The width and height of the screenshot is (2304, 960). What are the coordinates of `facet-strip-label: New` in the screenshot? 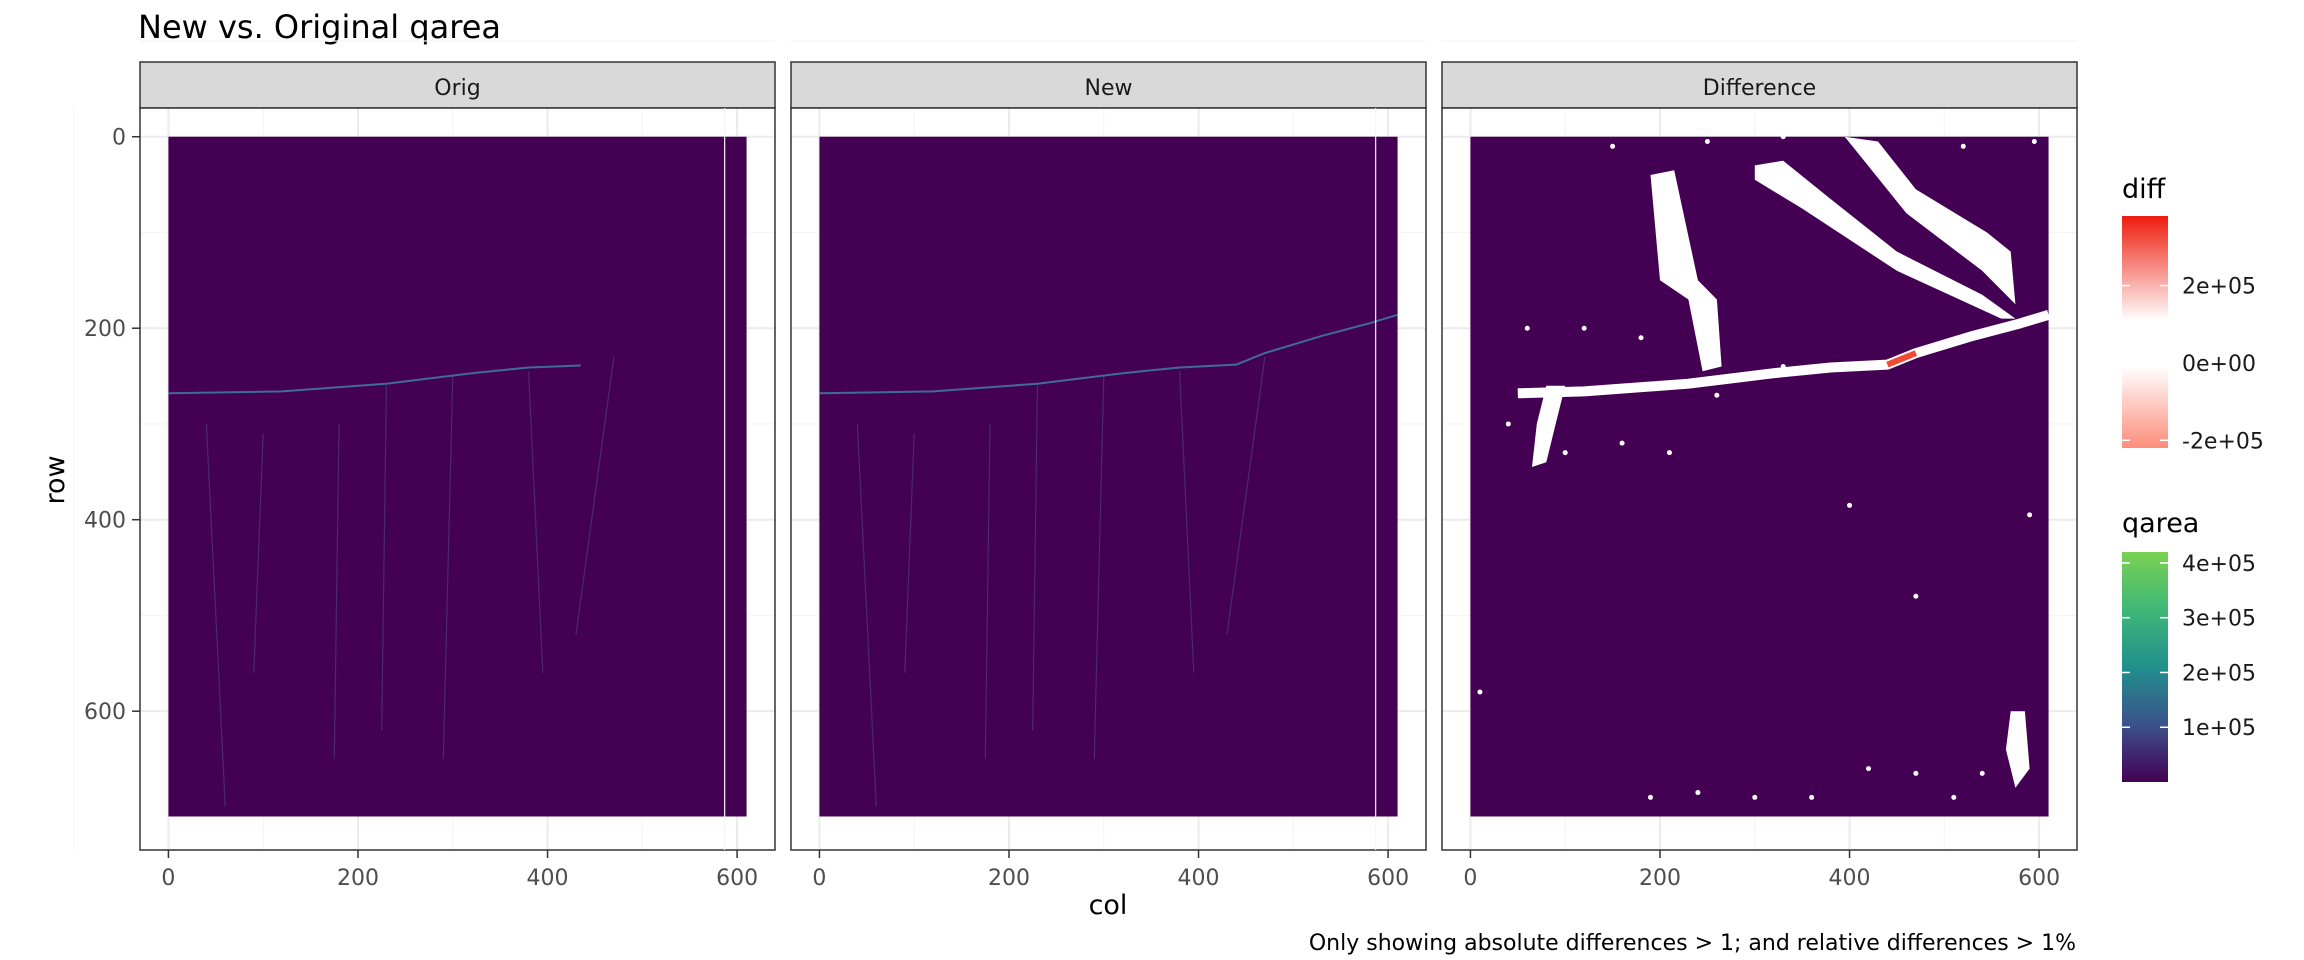 It's located at (1109, 88).